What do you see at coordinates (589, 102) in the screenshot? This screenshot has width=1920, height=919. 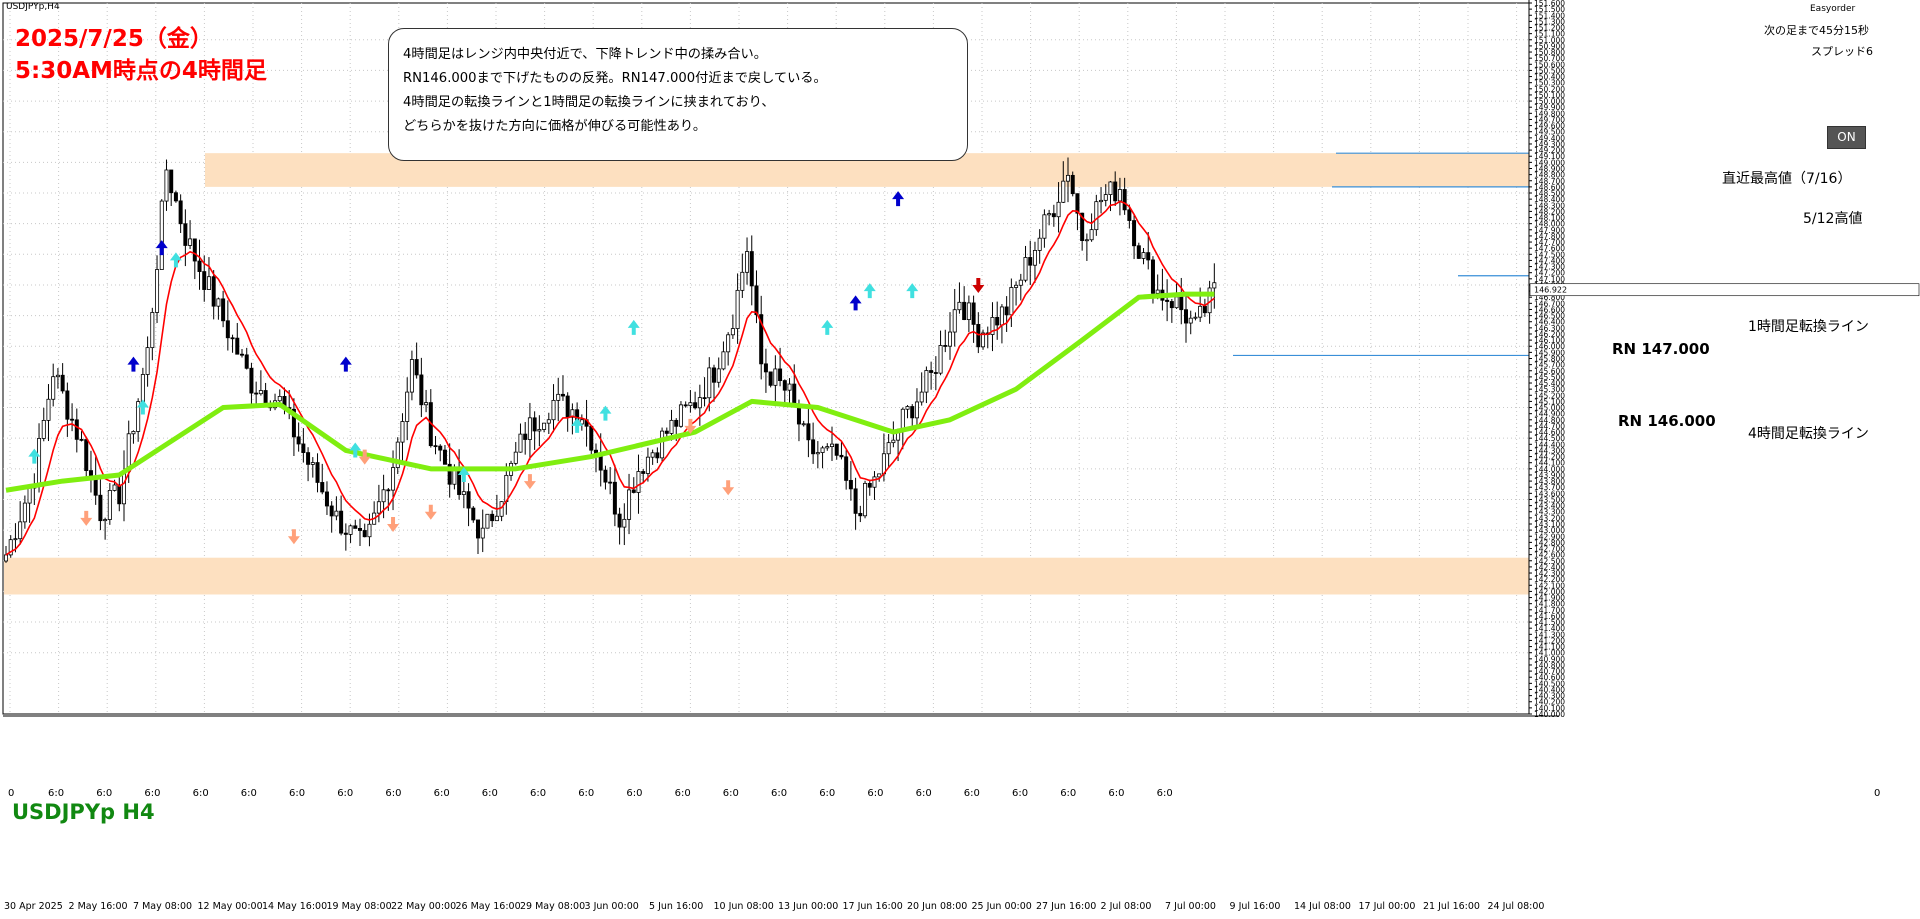 I see `note-line: 4時間足の転換ラインと1時間足の転換ラインに挟まれており、` at bounding box center [589, 102].